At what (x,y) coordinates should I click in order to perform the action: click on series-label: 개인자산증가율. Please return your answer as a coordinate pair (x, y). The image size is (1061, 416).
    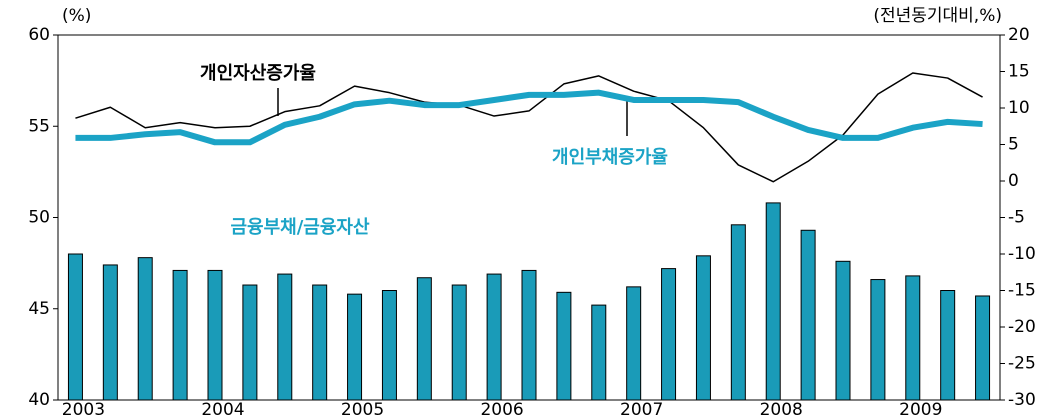
    Looking at the image, I should click on (258, 73).